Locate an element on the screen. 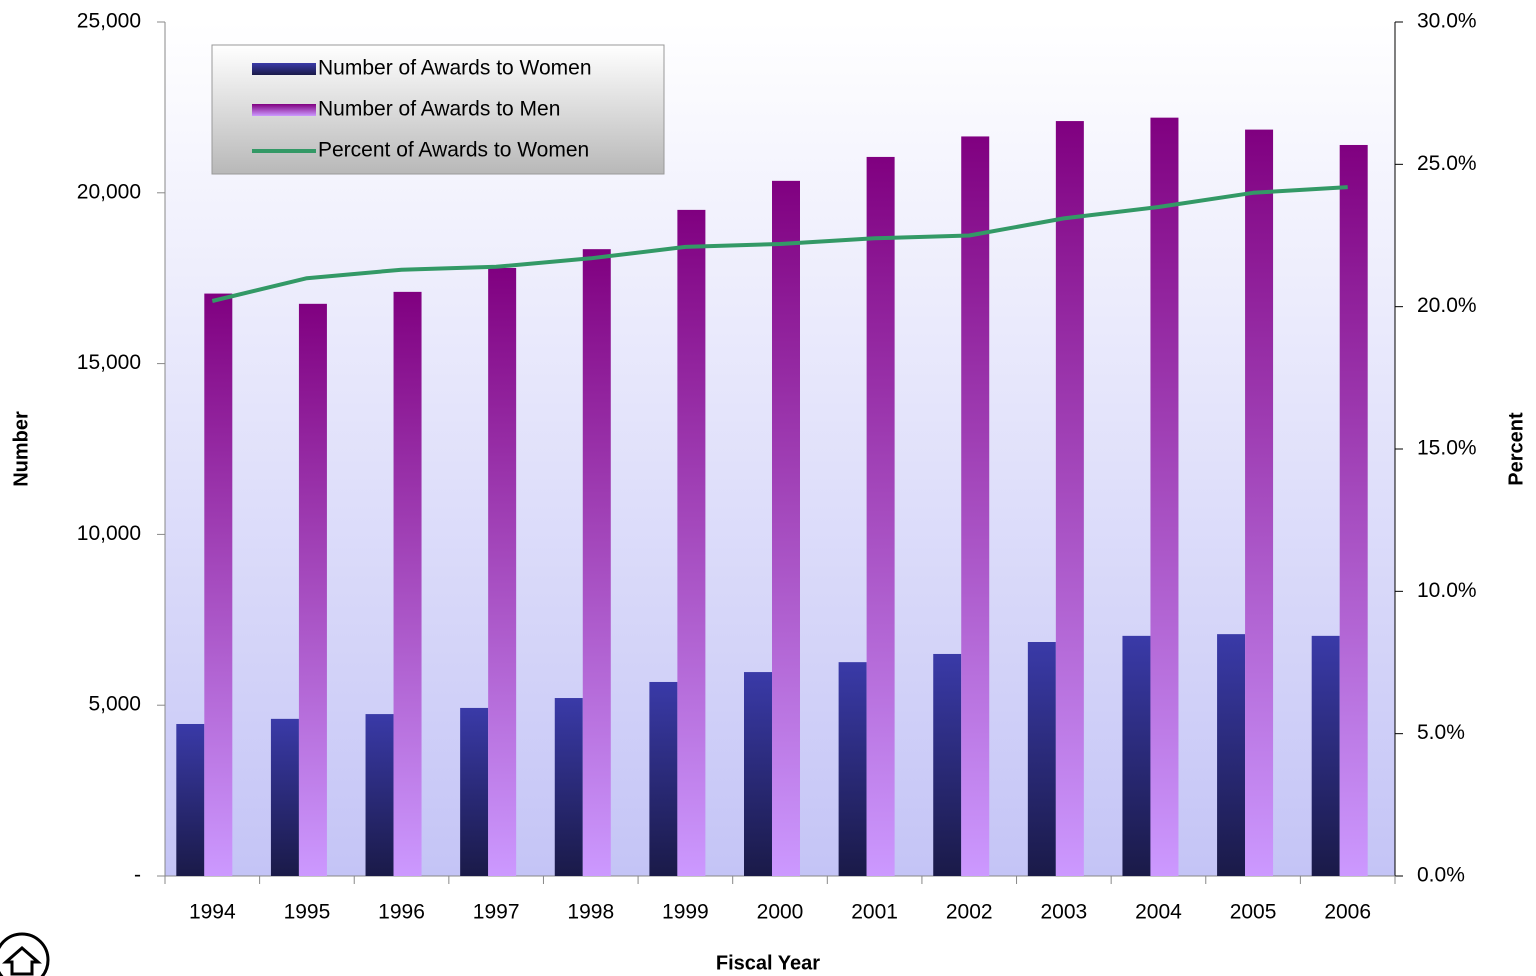 The height and width of the screenshot is (976, 1536). legend-label: Number of Awards to Men is located at coordinates (439, 109).